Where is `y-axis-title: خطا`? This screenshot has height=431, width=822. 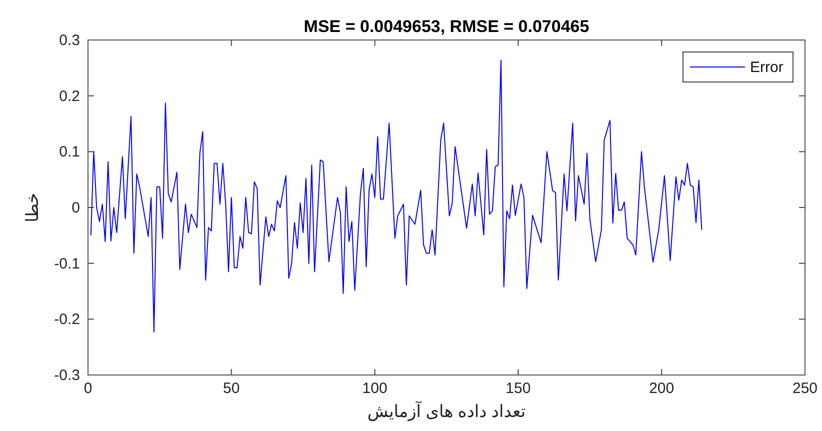 y-axis-title: خطا is located at coordinates (32, 207).